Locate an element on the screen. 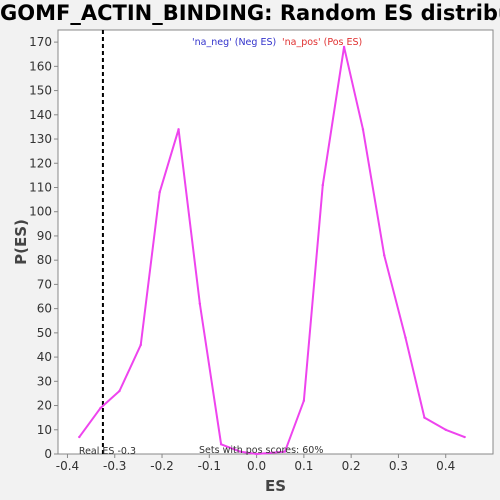  y-tick-label: 150 is located at coordinates (40, 91).